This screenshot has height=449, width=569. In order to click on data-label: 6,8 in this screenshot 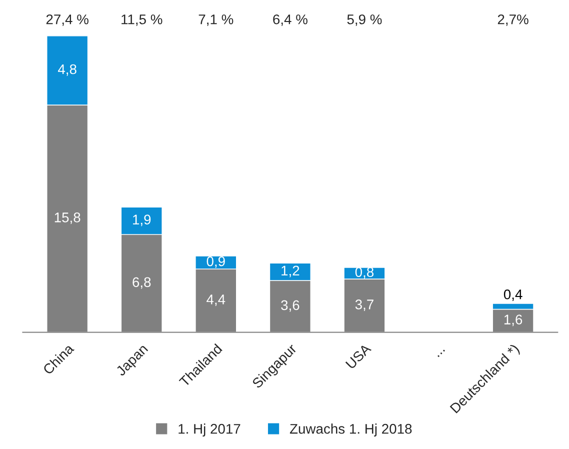, I will do `click(141, 283)`.